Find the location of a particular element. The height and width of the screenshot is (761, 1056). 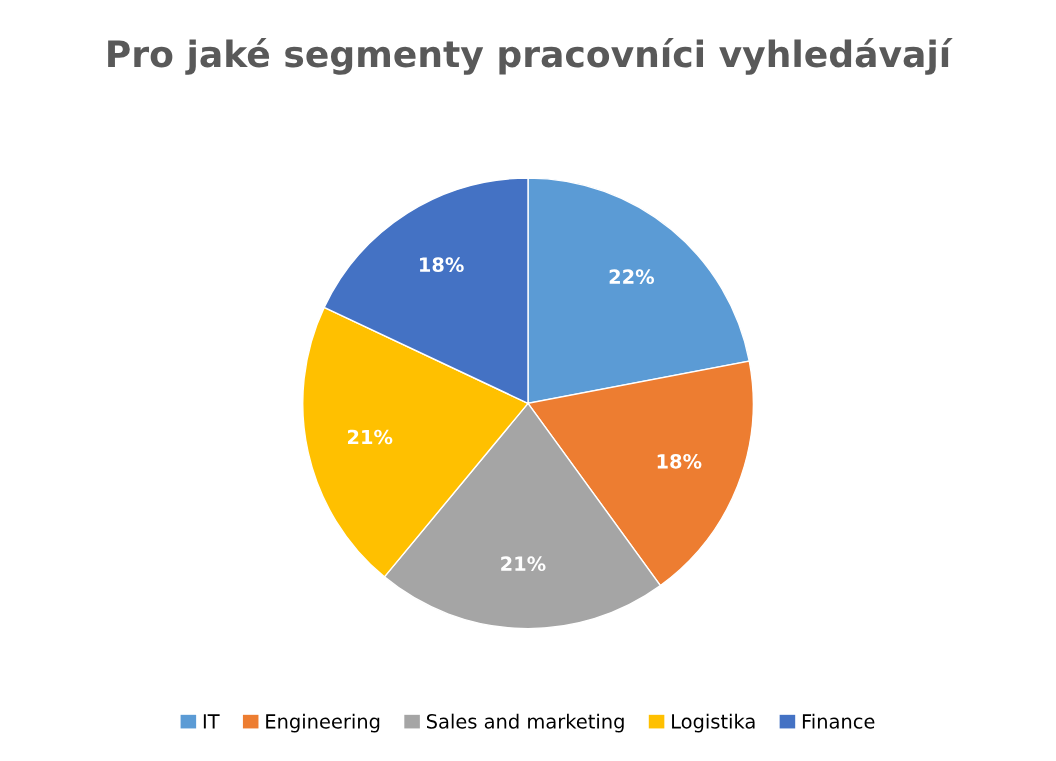

legend-label: Sales and marketing is located at coordinates (525, 723).